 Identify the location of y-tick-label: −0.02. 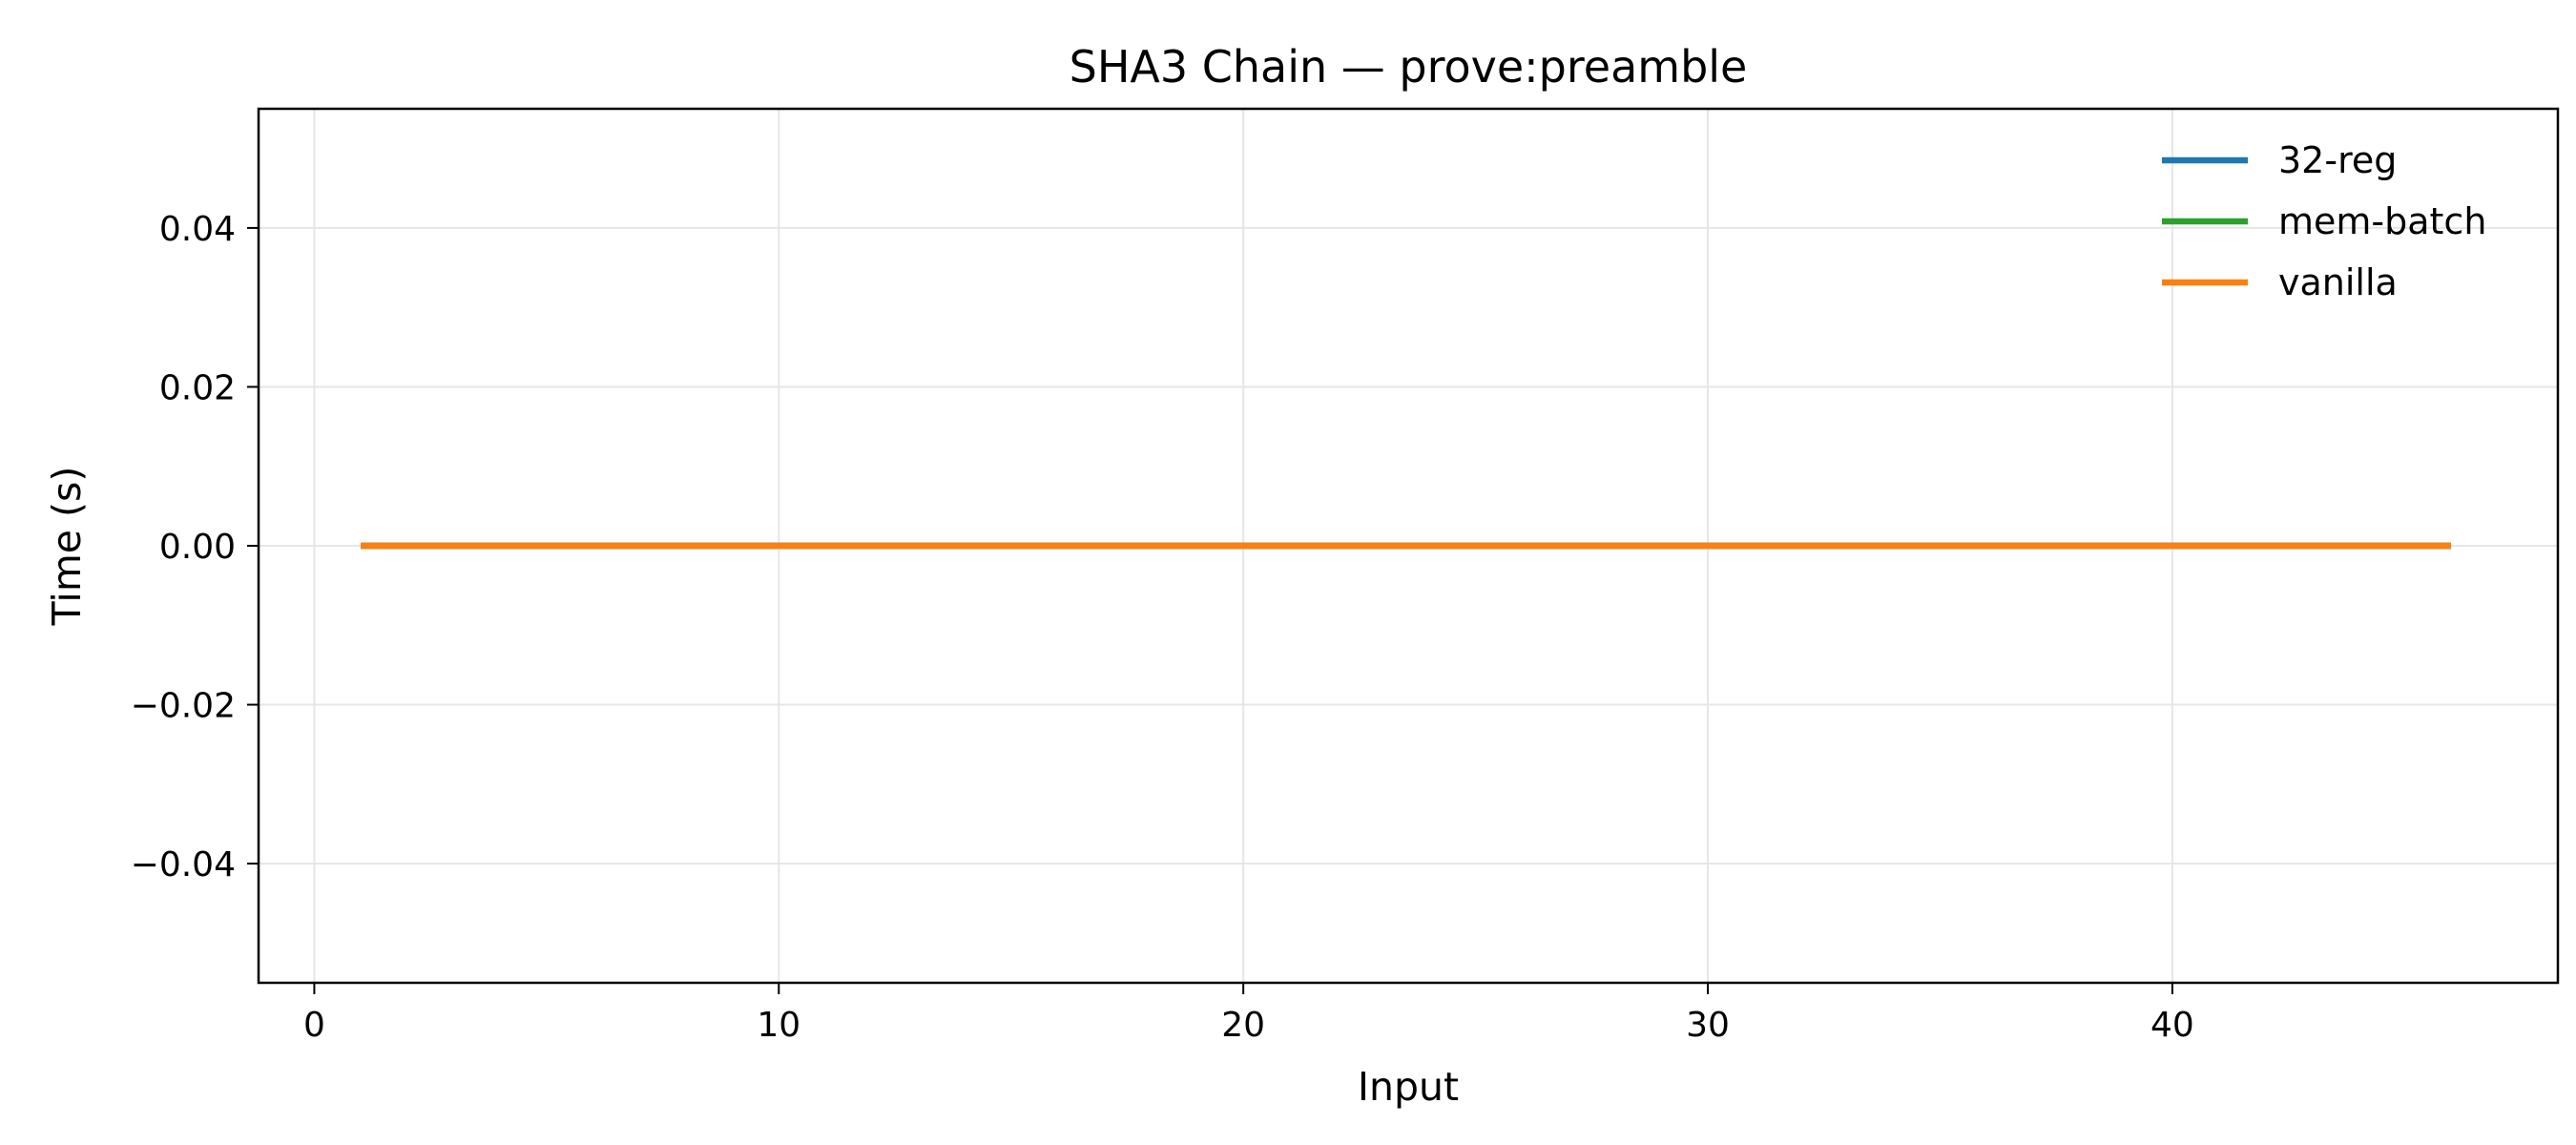
(183, 706).